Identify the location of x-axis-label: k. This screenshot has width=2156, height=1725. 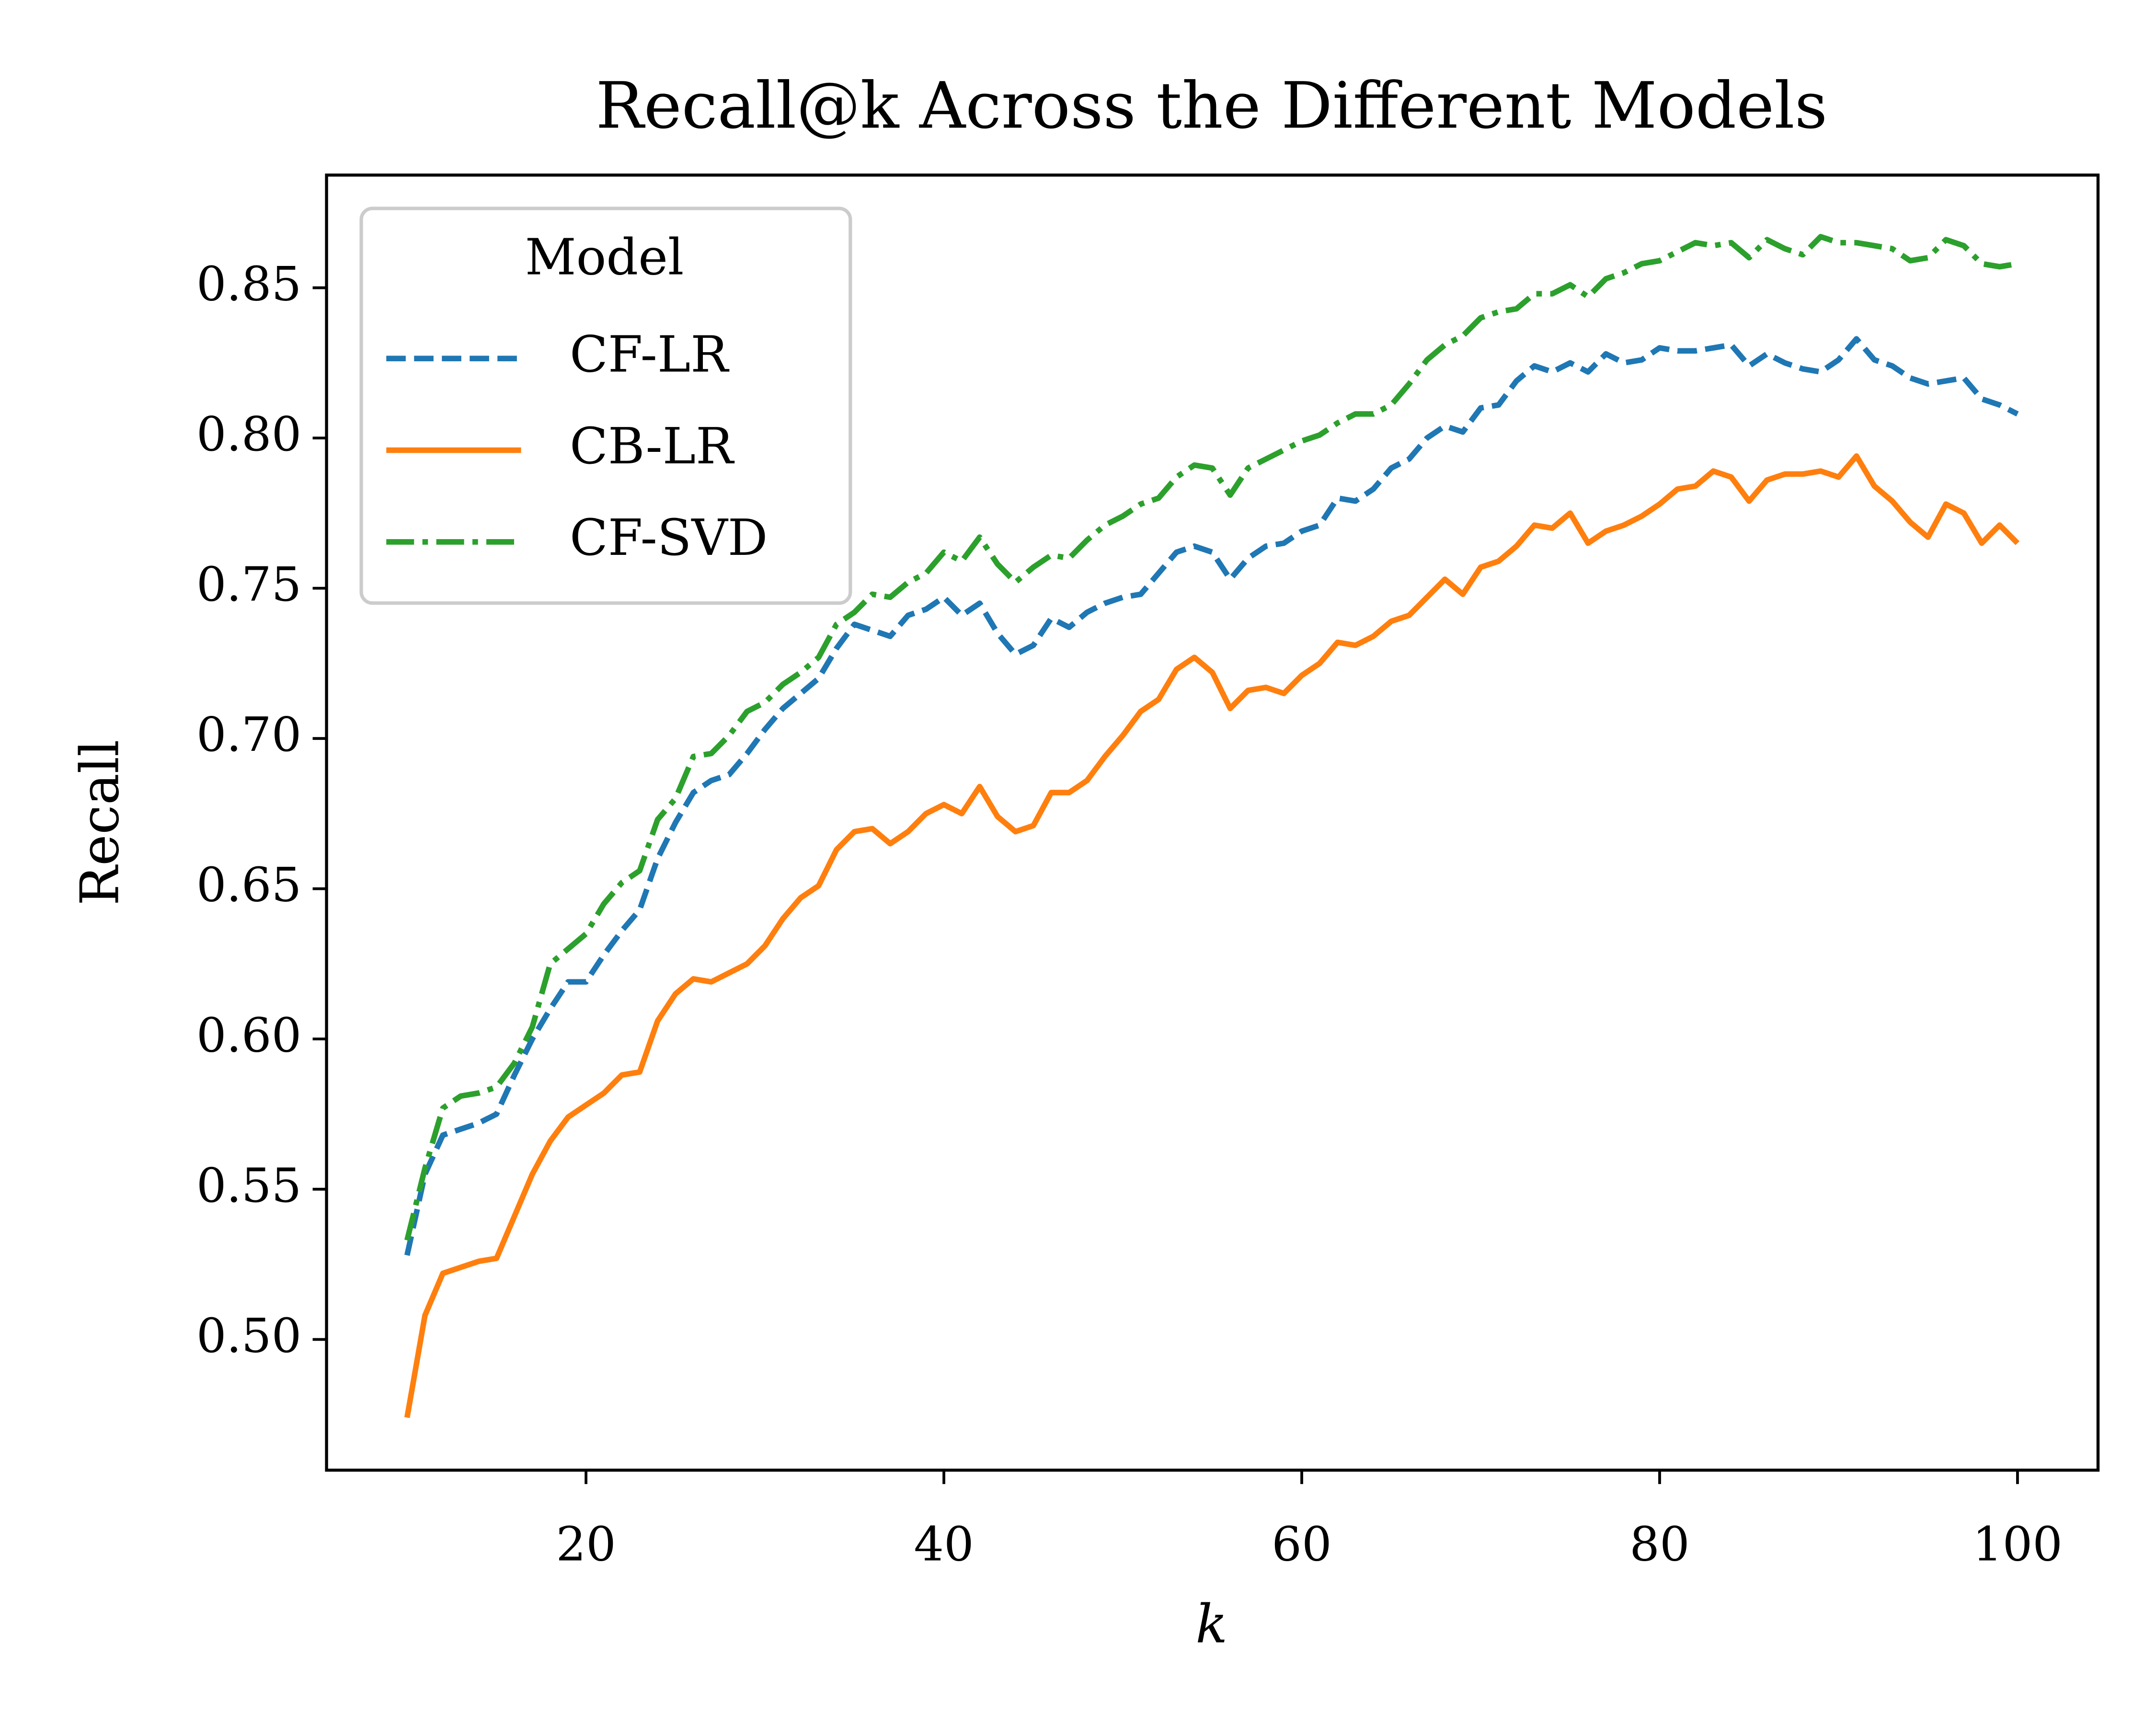
(1211, 1624).